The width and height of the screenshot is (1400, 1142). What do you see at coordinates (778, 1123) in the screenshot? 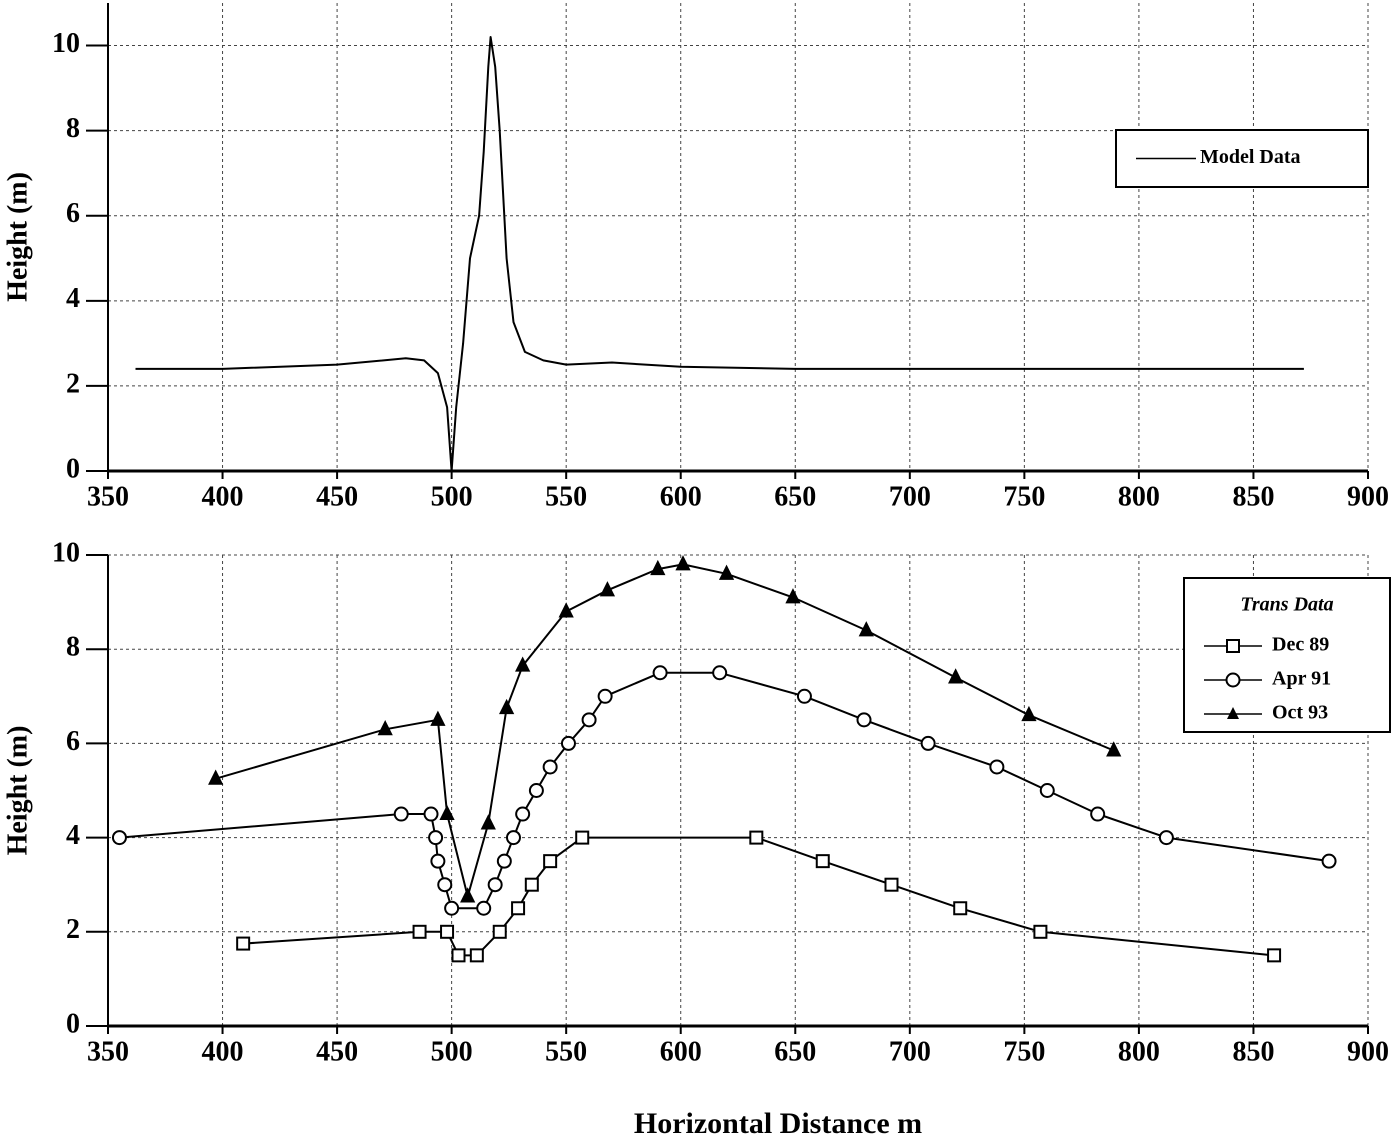
I see `x-axis-label: Horizontal Distance m` at bounding box center [778, 1123].